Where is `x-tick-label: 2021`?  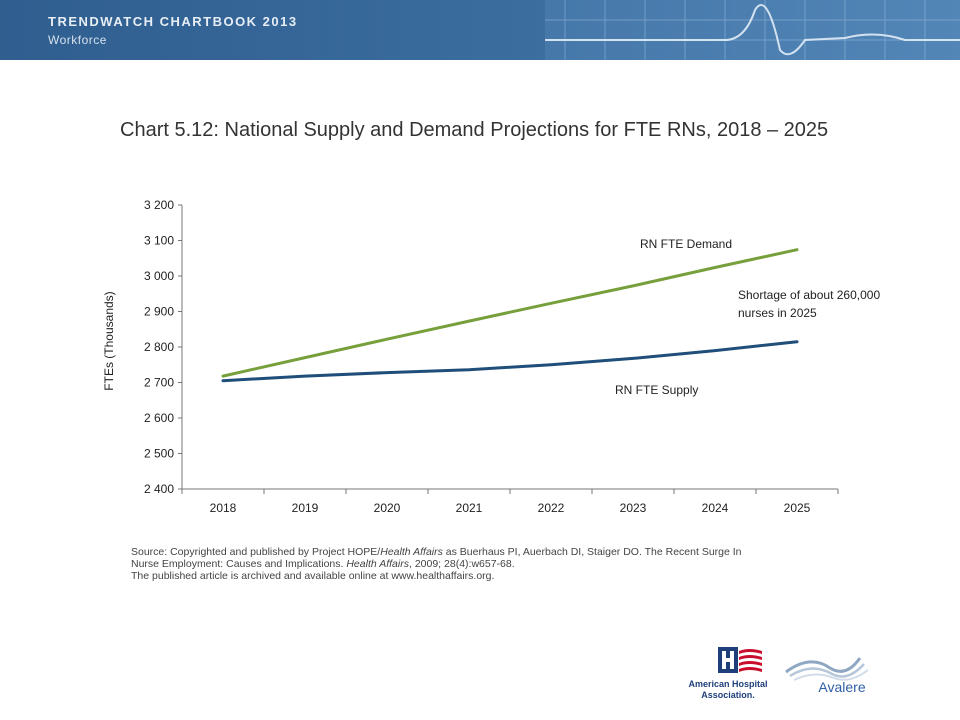
x-tick-label: 2021 is located at coordinates (469, 508).